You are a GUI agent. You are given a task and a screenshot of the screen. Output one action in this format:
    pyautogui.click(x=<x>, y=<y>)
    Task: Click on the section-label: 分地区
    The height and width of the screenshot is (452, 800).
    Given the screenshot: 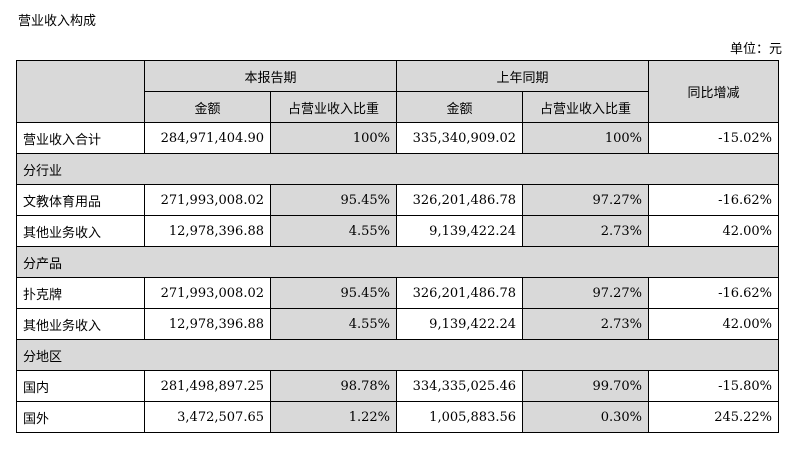 What is the action you would take?
    pyautogui.click(x=397, y=355)
    